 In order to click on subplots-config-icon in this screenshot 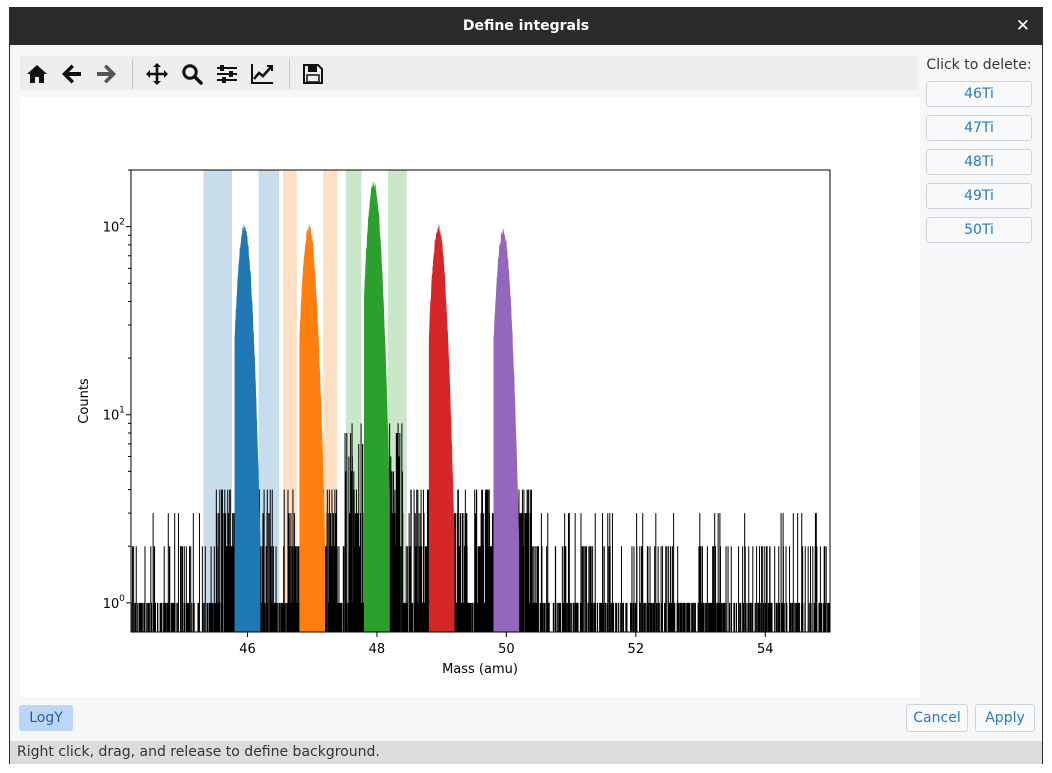, I will do `click(227, 74)`.